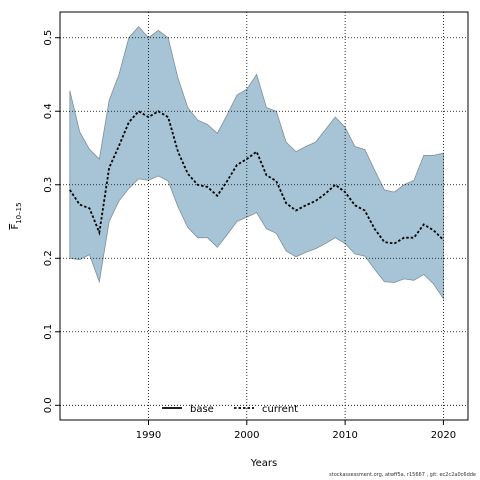 The height and width of the screenshot is (480, 480). Describe the element at coordinates (230, 409) in the screenshot. I see `legend: base current` at that location.